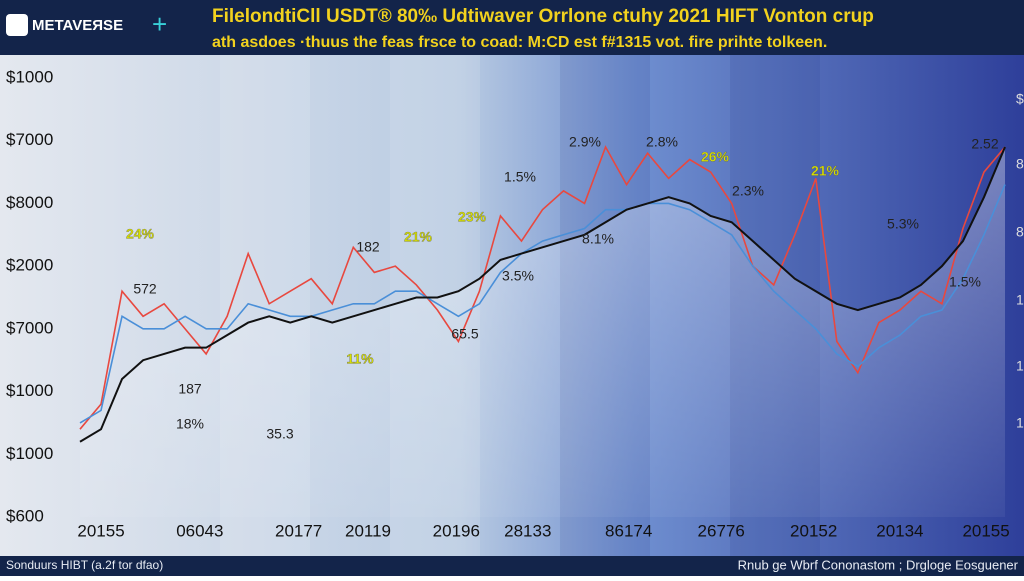 This screenshot has width=1024, height=581. I want to click on logo: METAVEЯSE, so click(77, 25).